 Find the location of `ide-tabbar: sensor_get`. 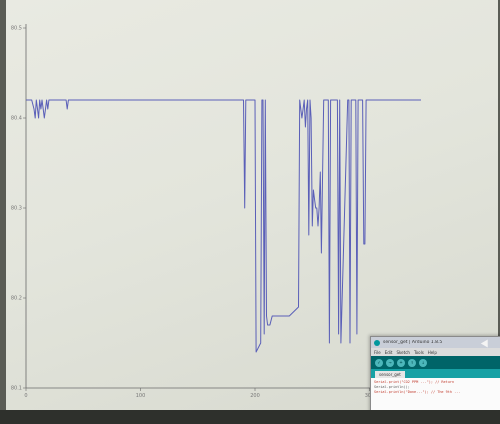

ide-tabbar: sensor_get is located at coordinates (435, 373).